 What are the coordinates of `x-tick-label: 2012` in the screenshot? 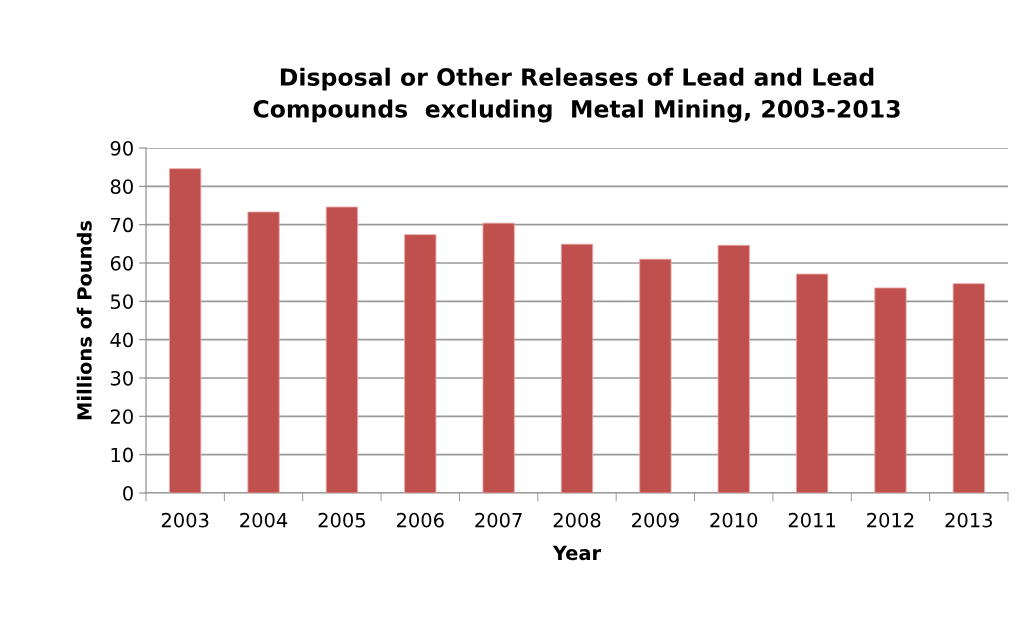 It's located at (890, 520).